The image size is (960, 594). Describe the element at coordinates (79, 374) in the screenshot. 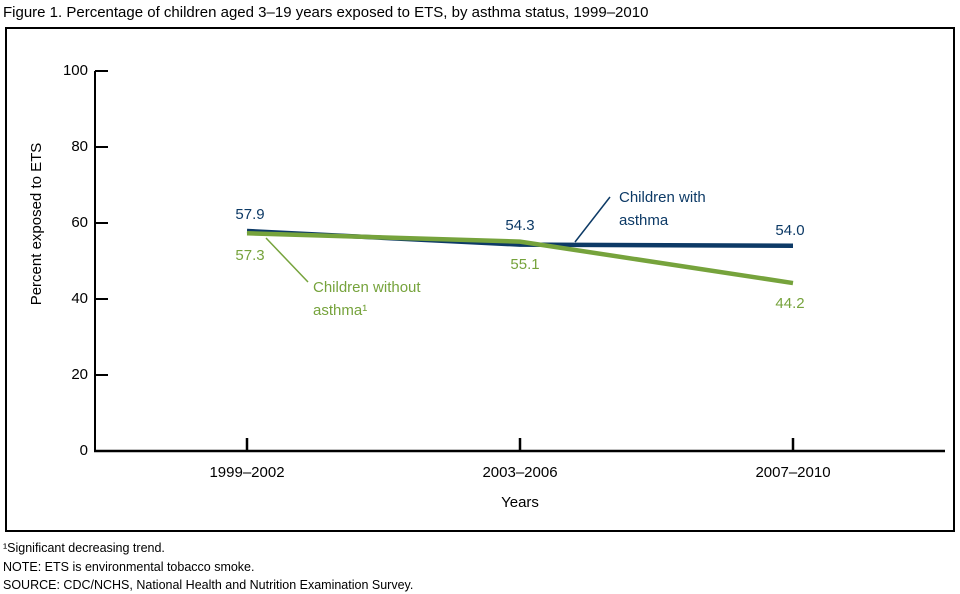

I see `y-tick-label-20: 20` at that location.